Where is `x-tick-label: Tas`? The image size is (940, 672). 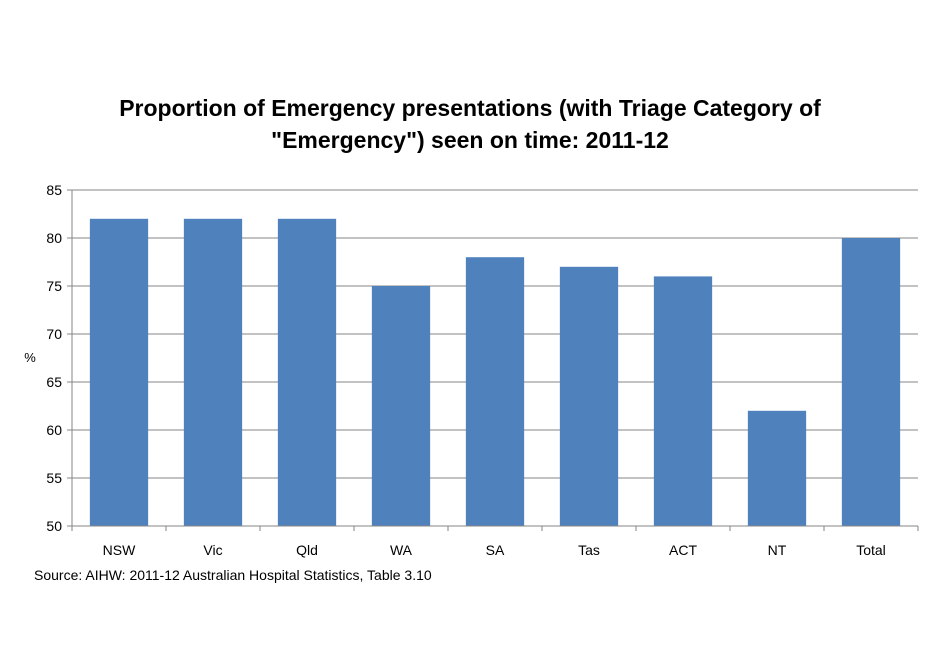 x-tick-label: Tas is located at coordinates (589, 550).